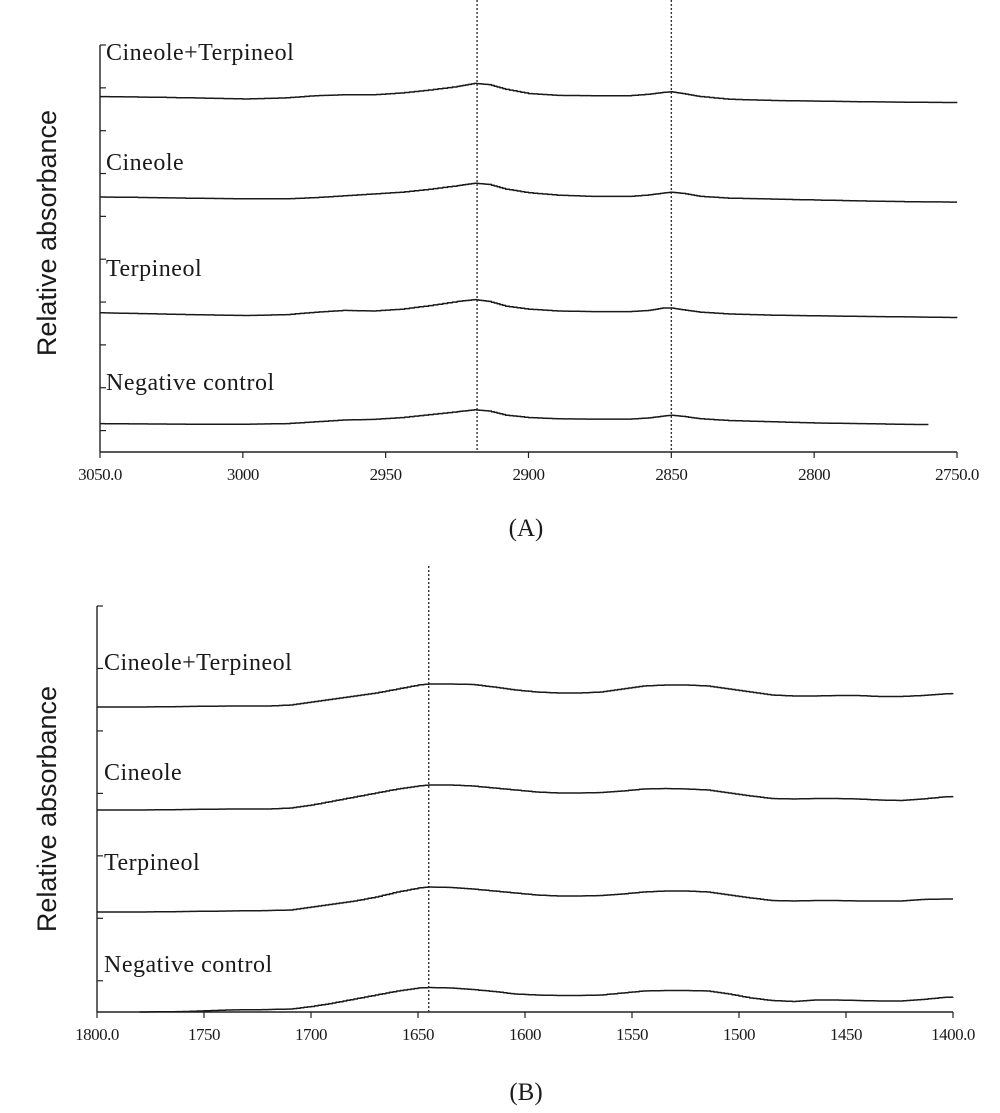 The height and width of the screenshot is (1113, 1000). Describe the element at coordinates (529, 474) in the screenshot. I see `x-tick-label: 2900` at that location.